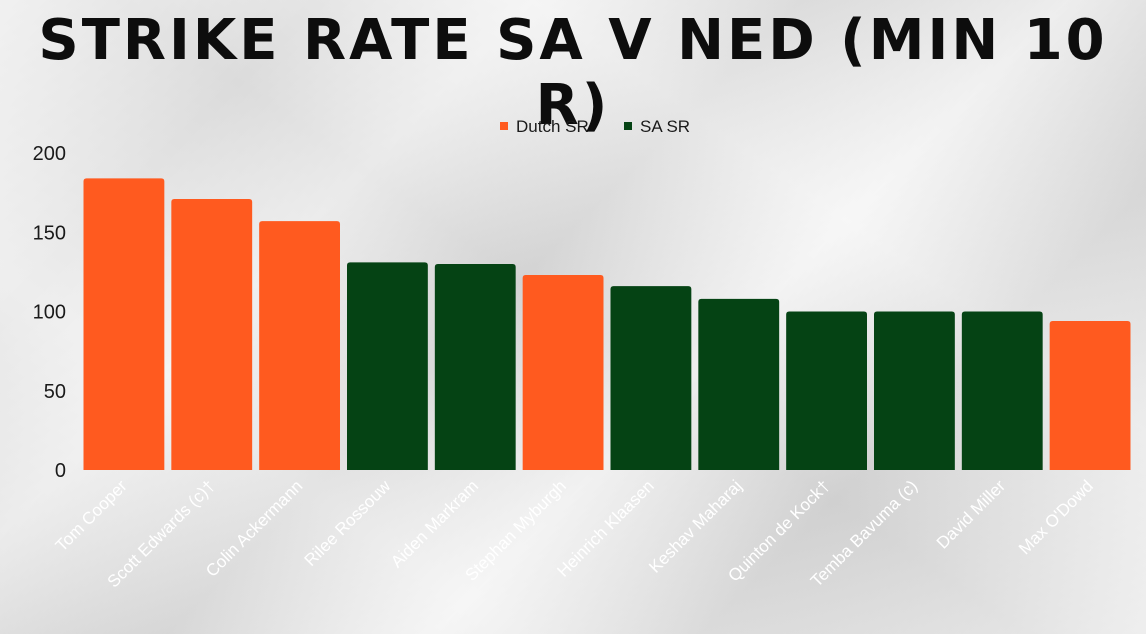  What do you see at coordinates (91, 515) in the screenshot?
I see `x-tick-label: Tom Cooper` at bounding box center [91, 515].